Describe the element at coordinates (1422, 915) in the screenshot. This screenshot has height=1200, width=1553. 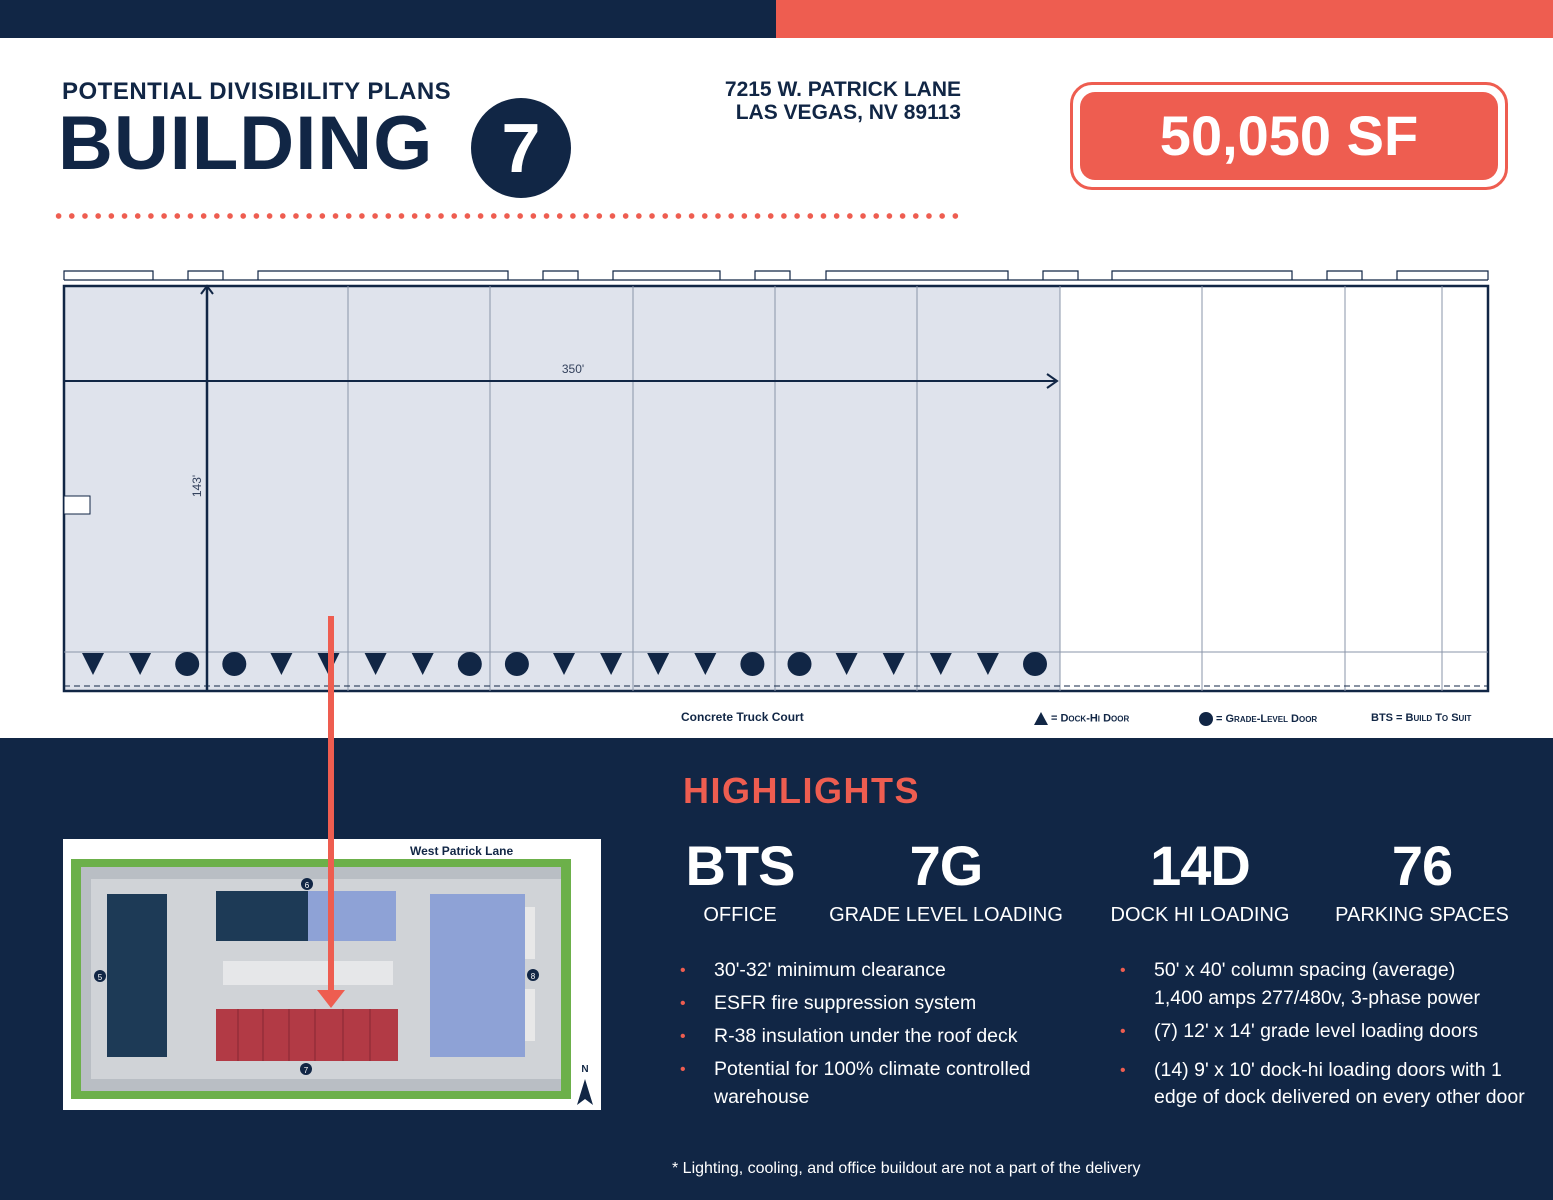
I see `stat-parking-label: PARKING SPACES` at that location.